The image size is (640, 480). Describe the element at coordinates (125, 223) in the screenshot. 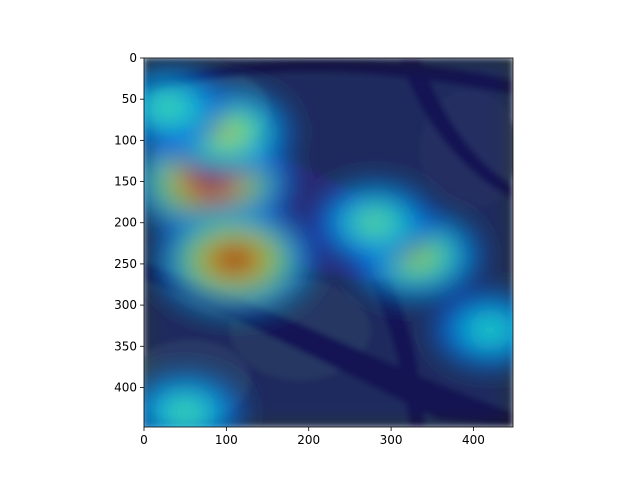

I see `y-tick-label: 200` at that location.